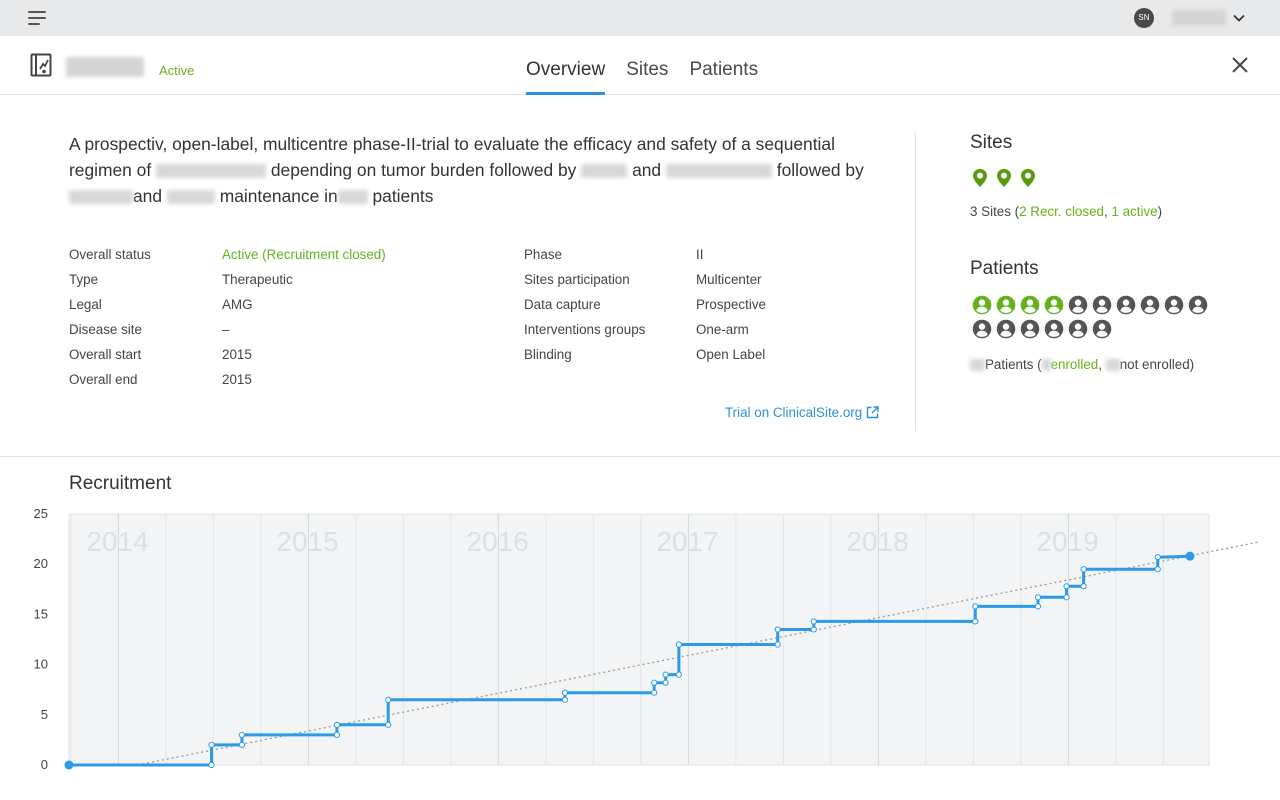  I want to click on sites-summary: 3 Sites (2 Recr. closed, 1 active), so click(1066, 211).